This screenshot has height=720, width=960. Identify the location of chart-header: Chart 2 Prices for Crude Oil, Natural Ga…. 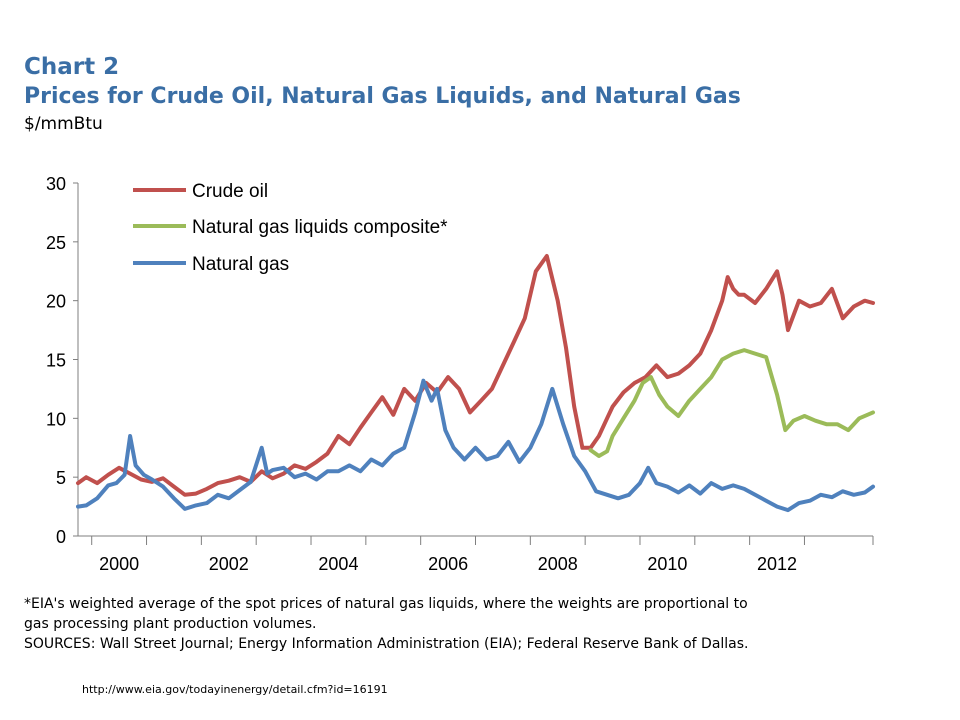
(382, 94).